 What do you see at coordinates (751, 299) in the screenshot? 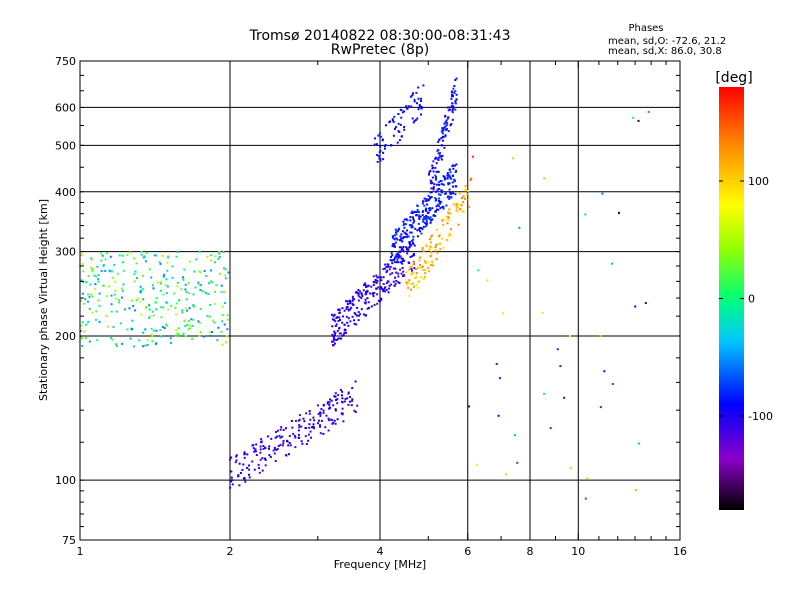
I see `colorbar-tick-label: 0` at bounding box center [751, 299].